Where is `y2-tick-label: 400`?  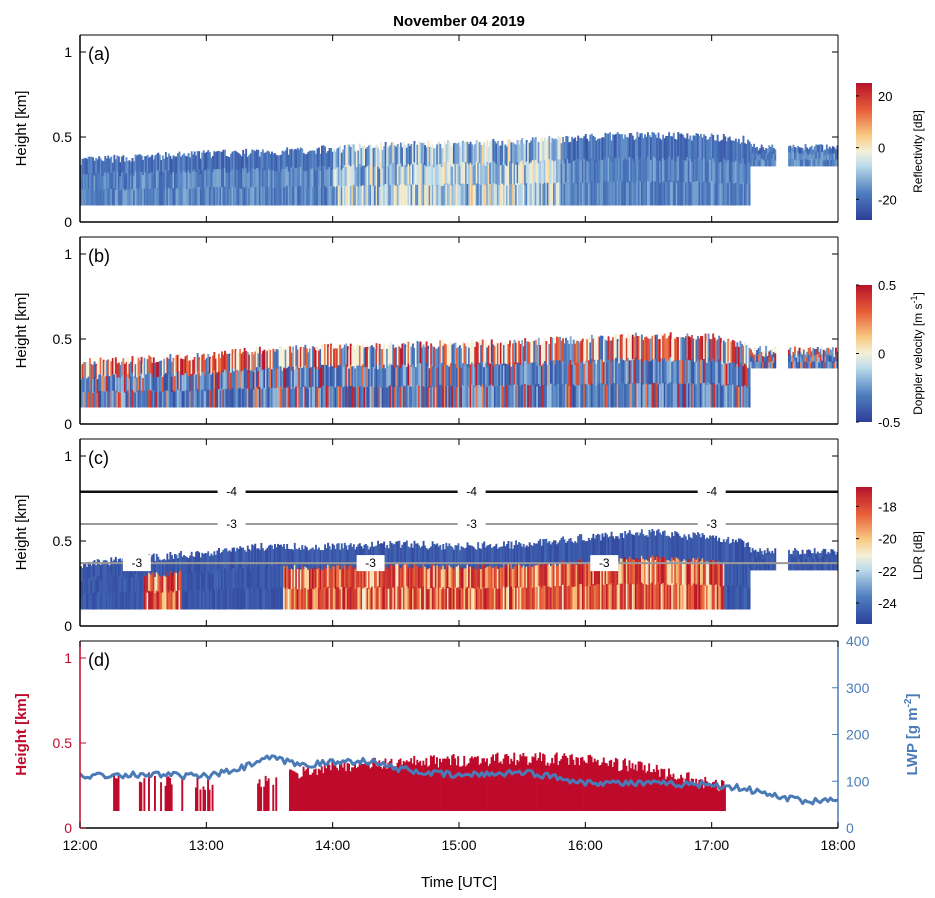
y2-tick-label: 400 is located at coordinates (858, 641).